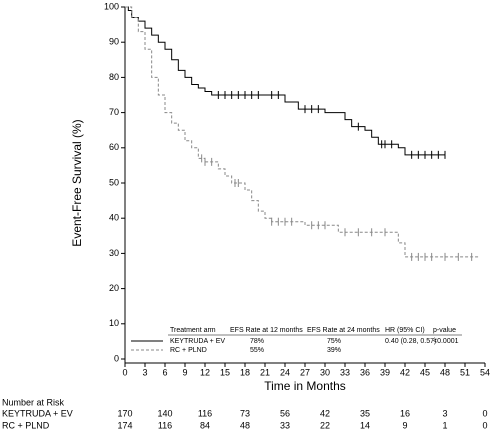  What do you see at coordinates (193, 330) in the screenshot?
I see `legend-header: Treatment arm` at bounding box center [193, 330].